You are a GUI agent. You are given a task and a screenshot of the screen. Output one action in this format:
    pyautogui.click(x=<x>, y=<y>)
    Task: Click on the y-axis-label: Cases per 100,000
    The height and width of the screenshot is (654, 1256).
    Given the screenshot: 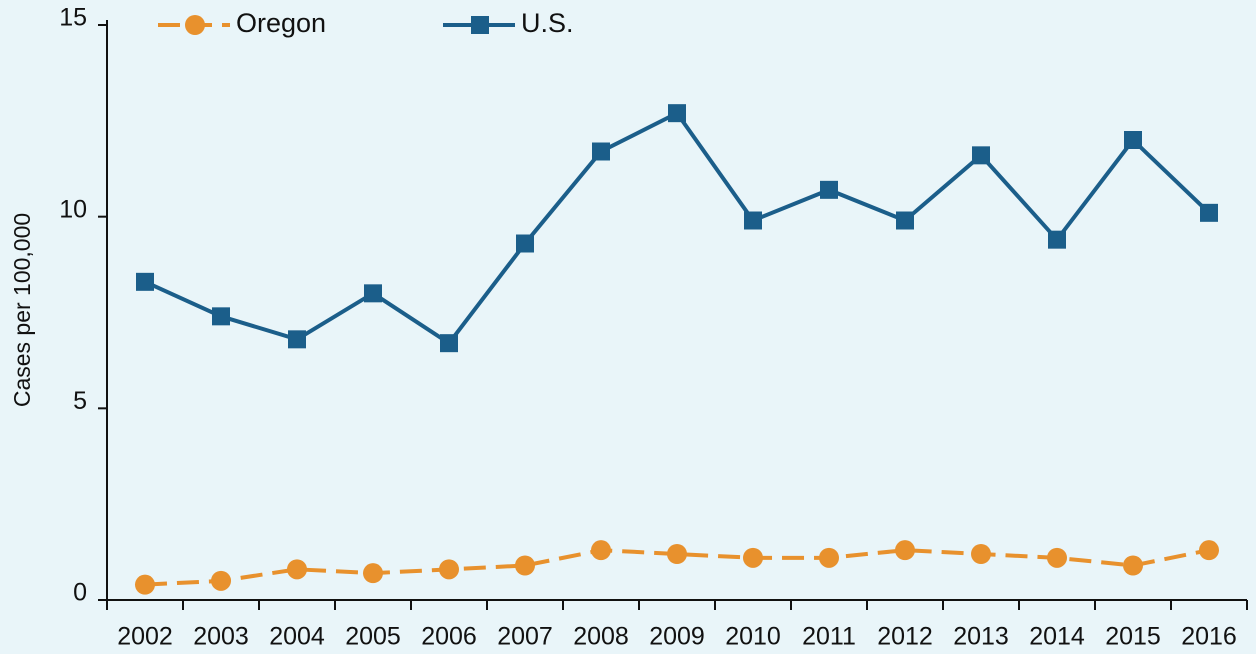 What is the action you would take?
    pyautogui.click(x=22, y=310)
    